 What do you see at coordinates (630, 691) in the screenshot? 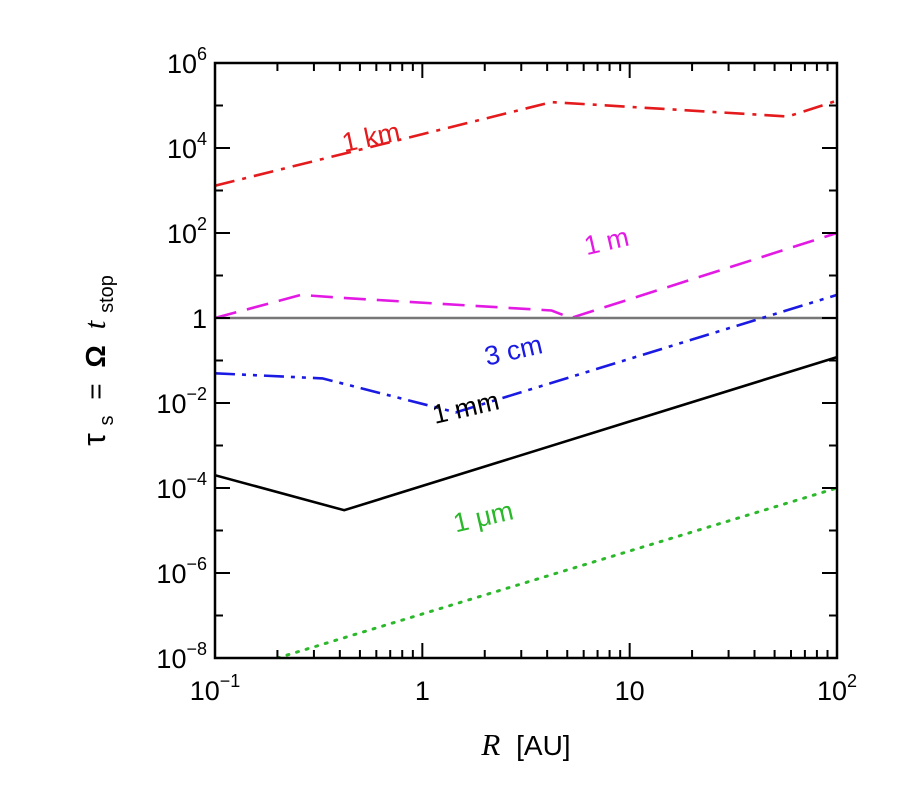
I see `x-tick-label-2: 10` at bounding box center [630, 691].